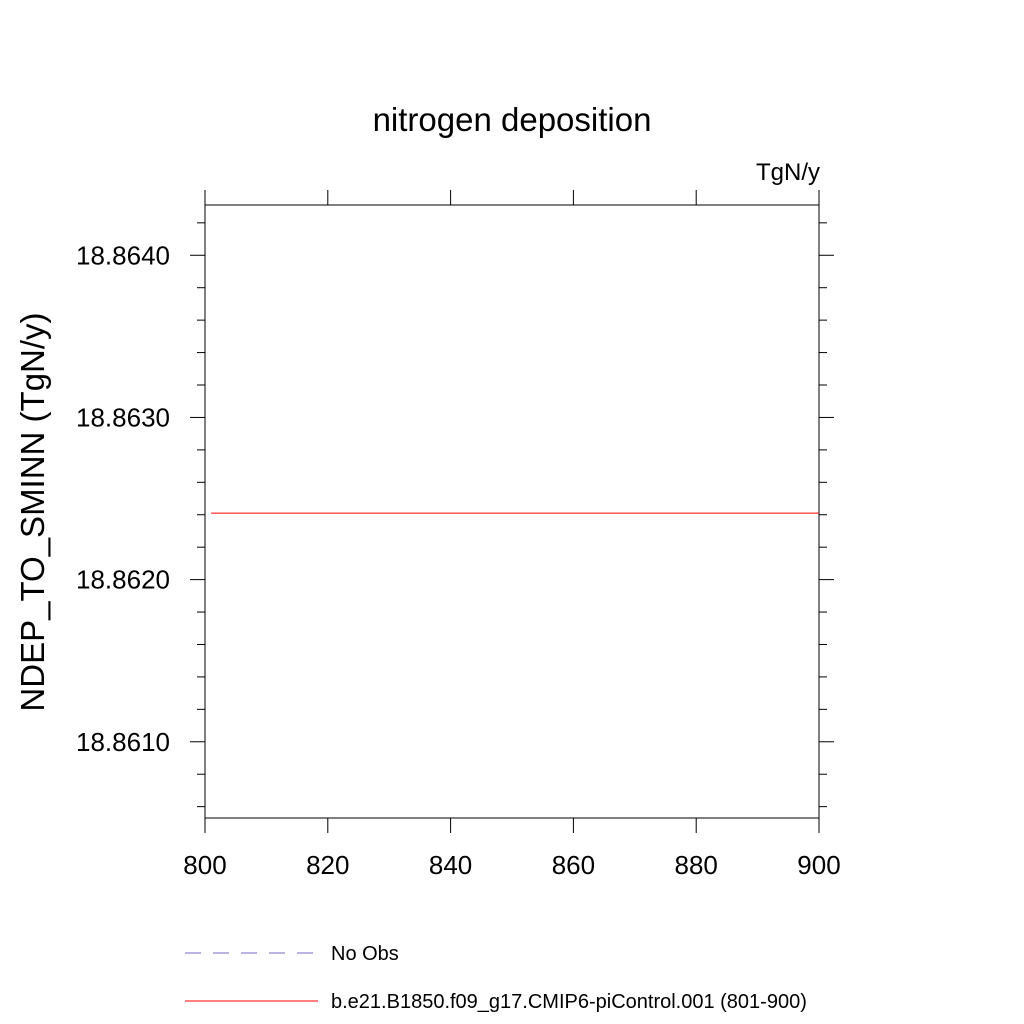  What do you see at coordinates (818, 865) in the screenshot?
I see `x-tick-label: 900` at bounding box center [818, 865].